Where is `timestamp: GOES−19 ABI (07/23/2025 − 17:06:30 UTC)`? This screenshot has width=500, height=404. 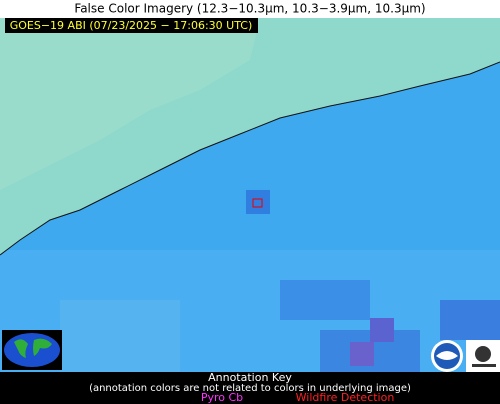 timestamp: GOES−19 ABI (07/23/2025 − 17:06:30 UTC) is located at coordinates (131, 25).